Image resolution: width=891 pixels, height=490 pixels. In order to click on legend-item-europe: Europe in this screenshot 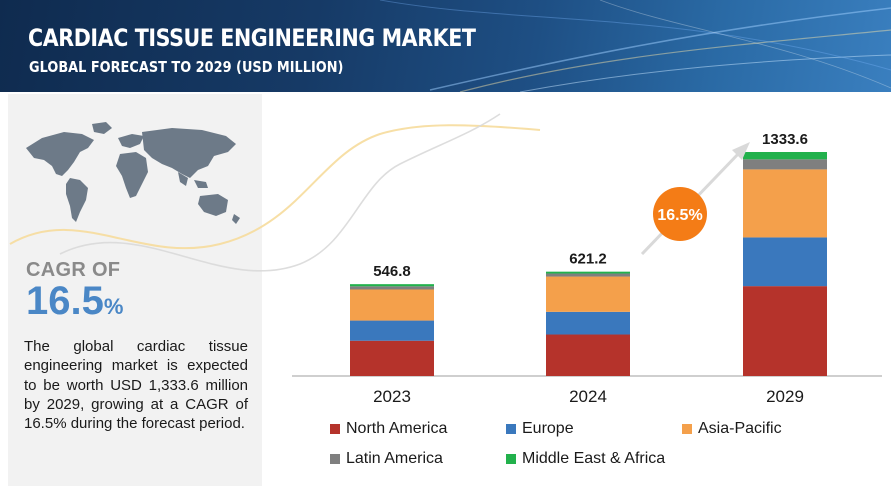, I will do `click(540, 429)`.